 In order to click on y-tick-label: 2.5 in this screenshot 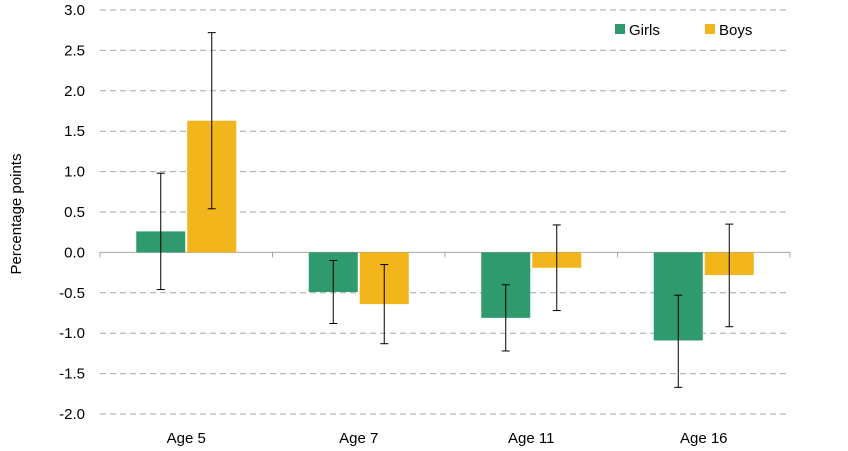, I will do `click(74, 50)`.